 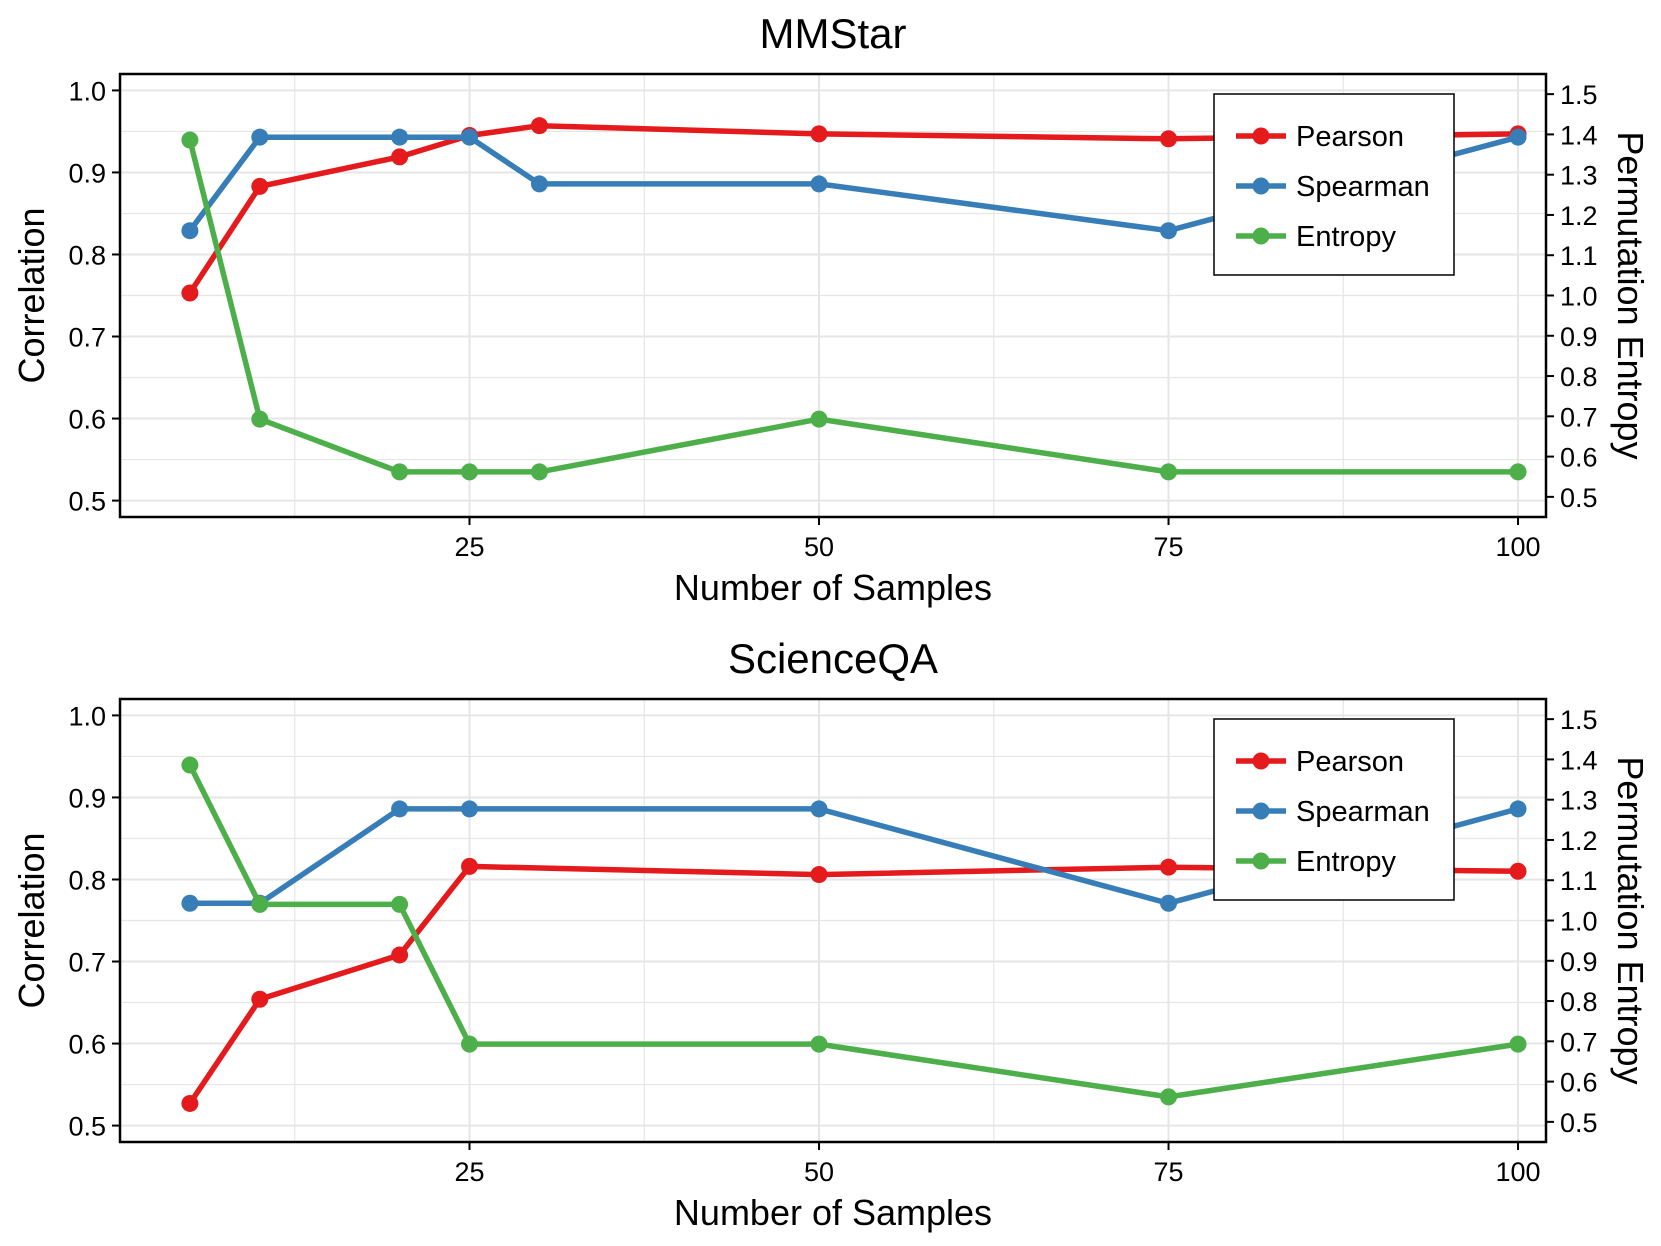 I want to click on chart-title: MMStar, so click(x=833, y=33).